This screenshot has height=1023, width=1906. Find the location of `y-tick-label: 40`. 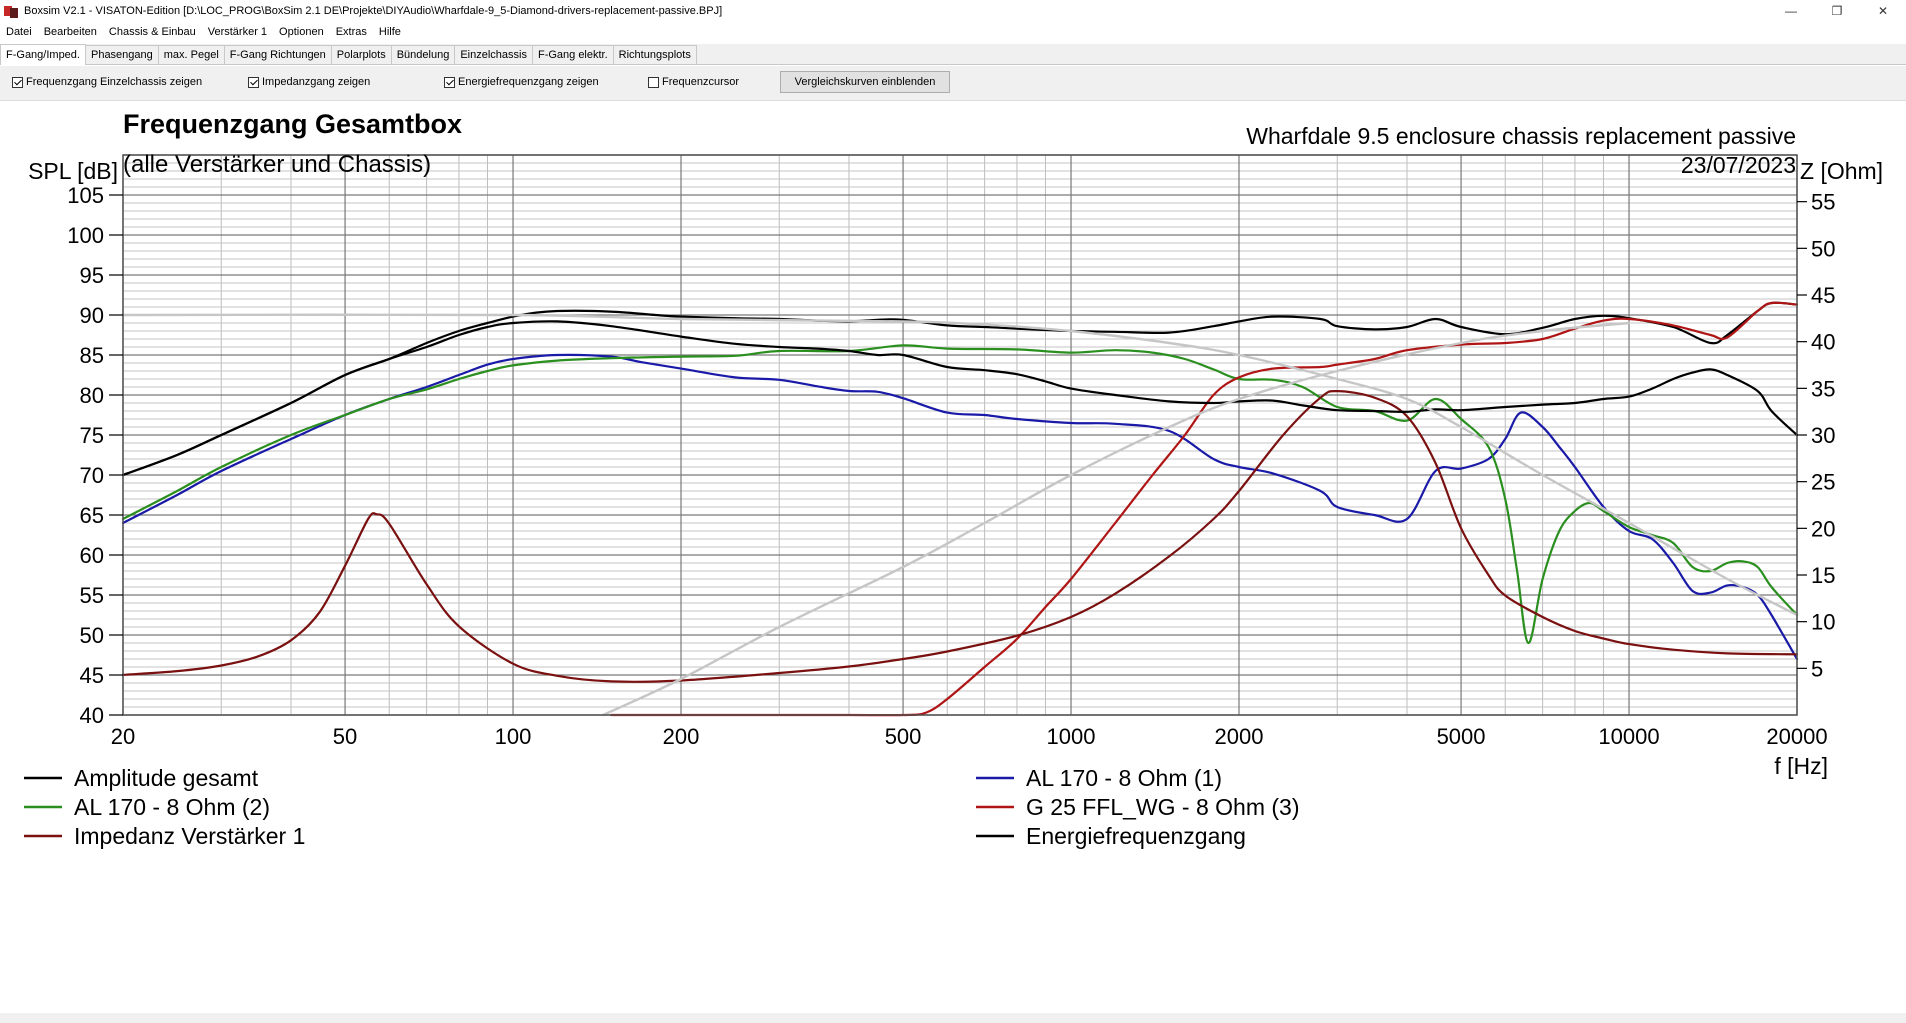

y-tick-label: 40 is located at coordinates (92, 715).